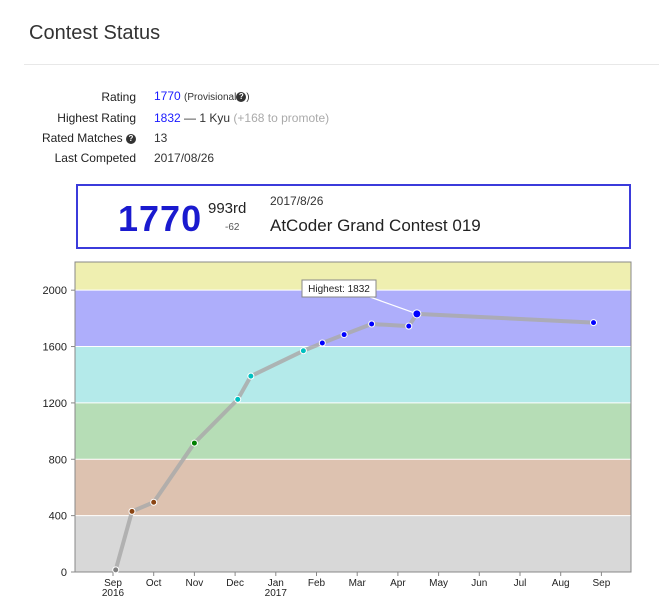 This screenshot has width=659, height=596. I want to click on x-tick-label: Jun, so click(479, 583).